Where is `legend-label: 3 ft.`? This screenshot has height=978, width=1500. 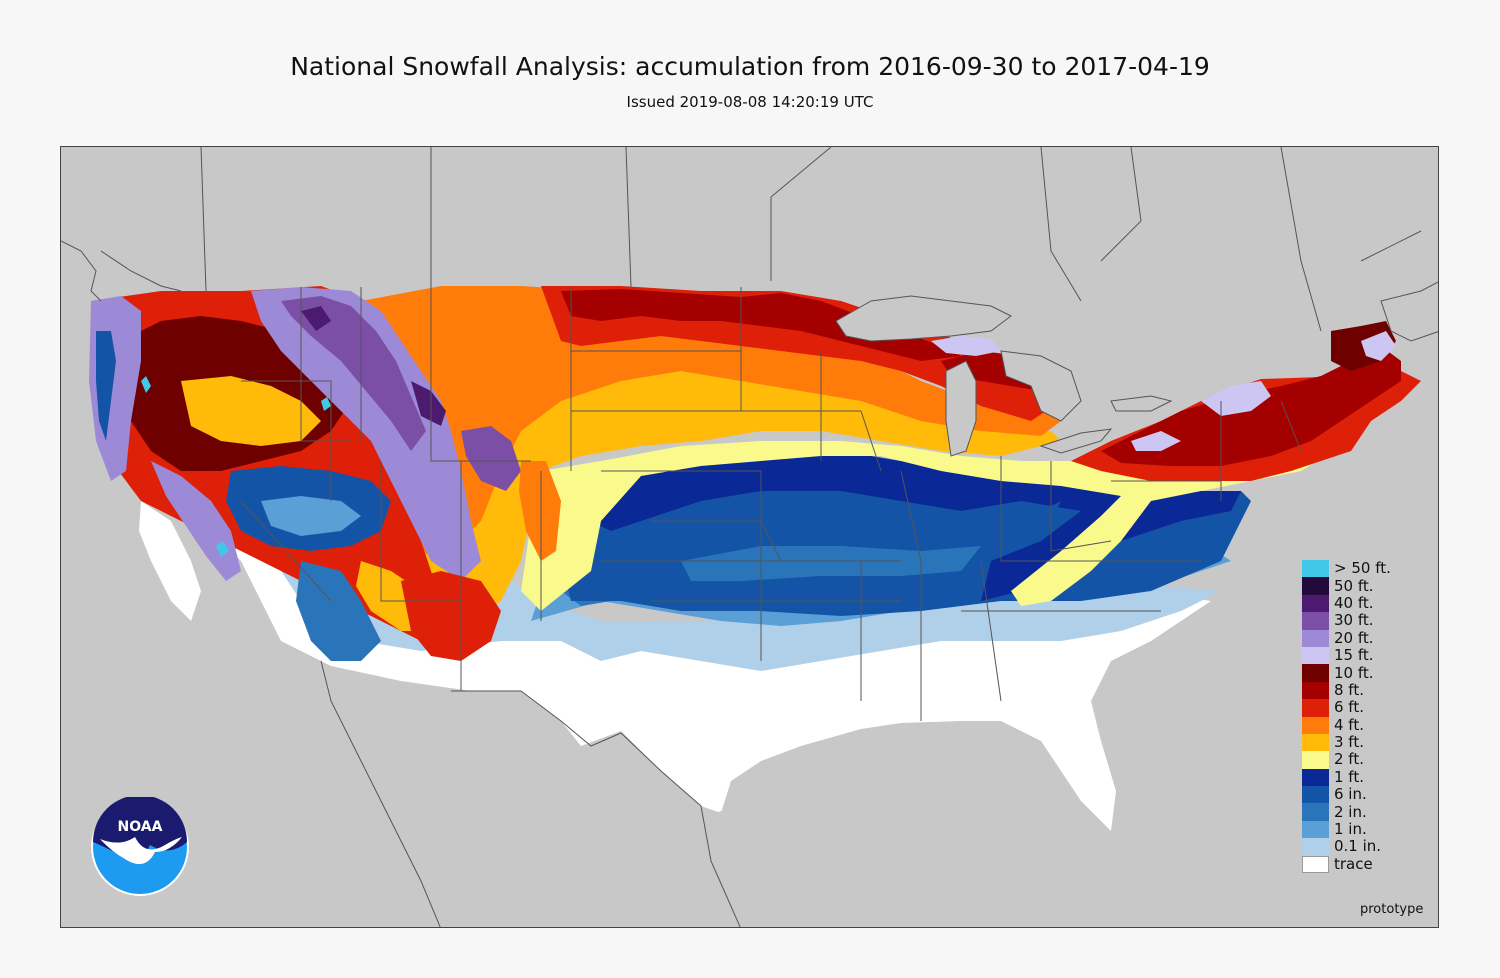 legend-label: 3 ft. is located at coordinates (1349, 742).